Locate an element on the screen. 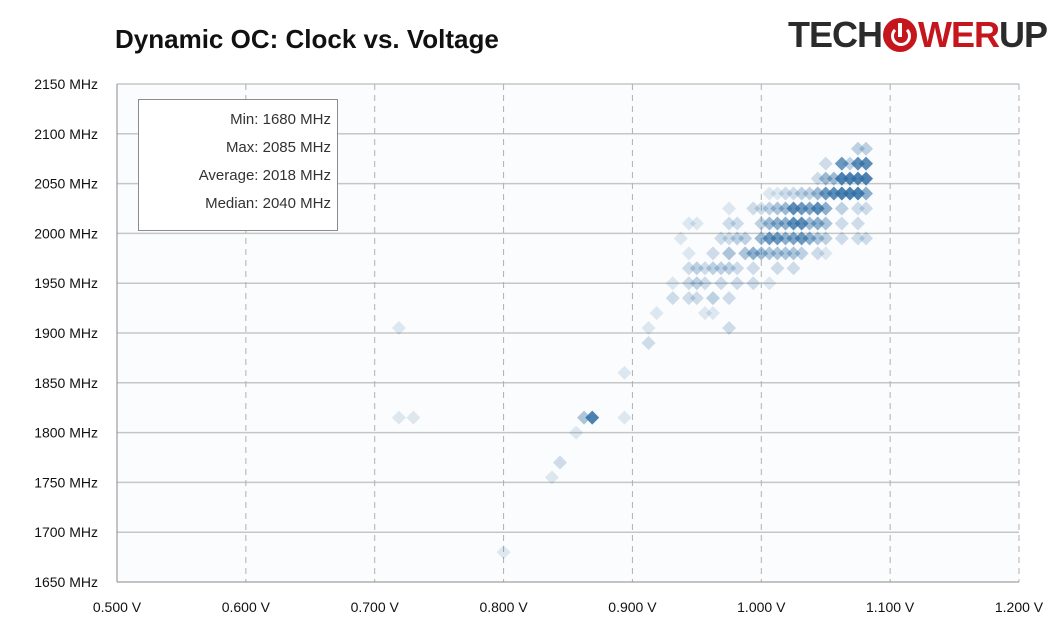  stat-label: Median: is located at coordinates (232, 203).